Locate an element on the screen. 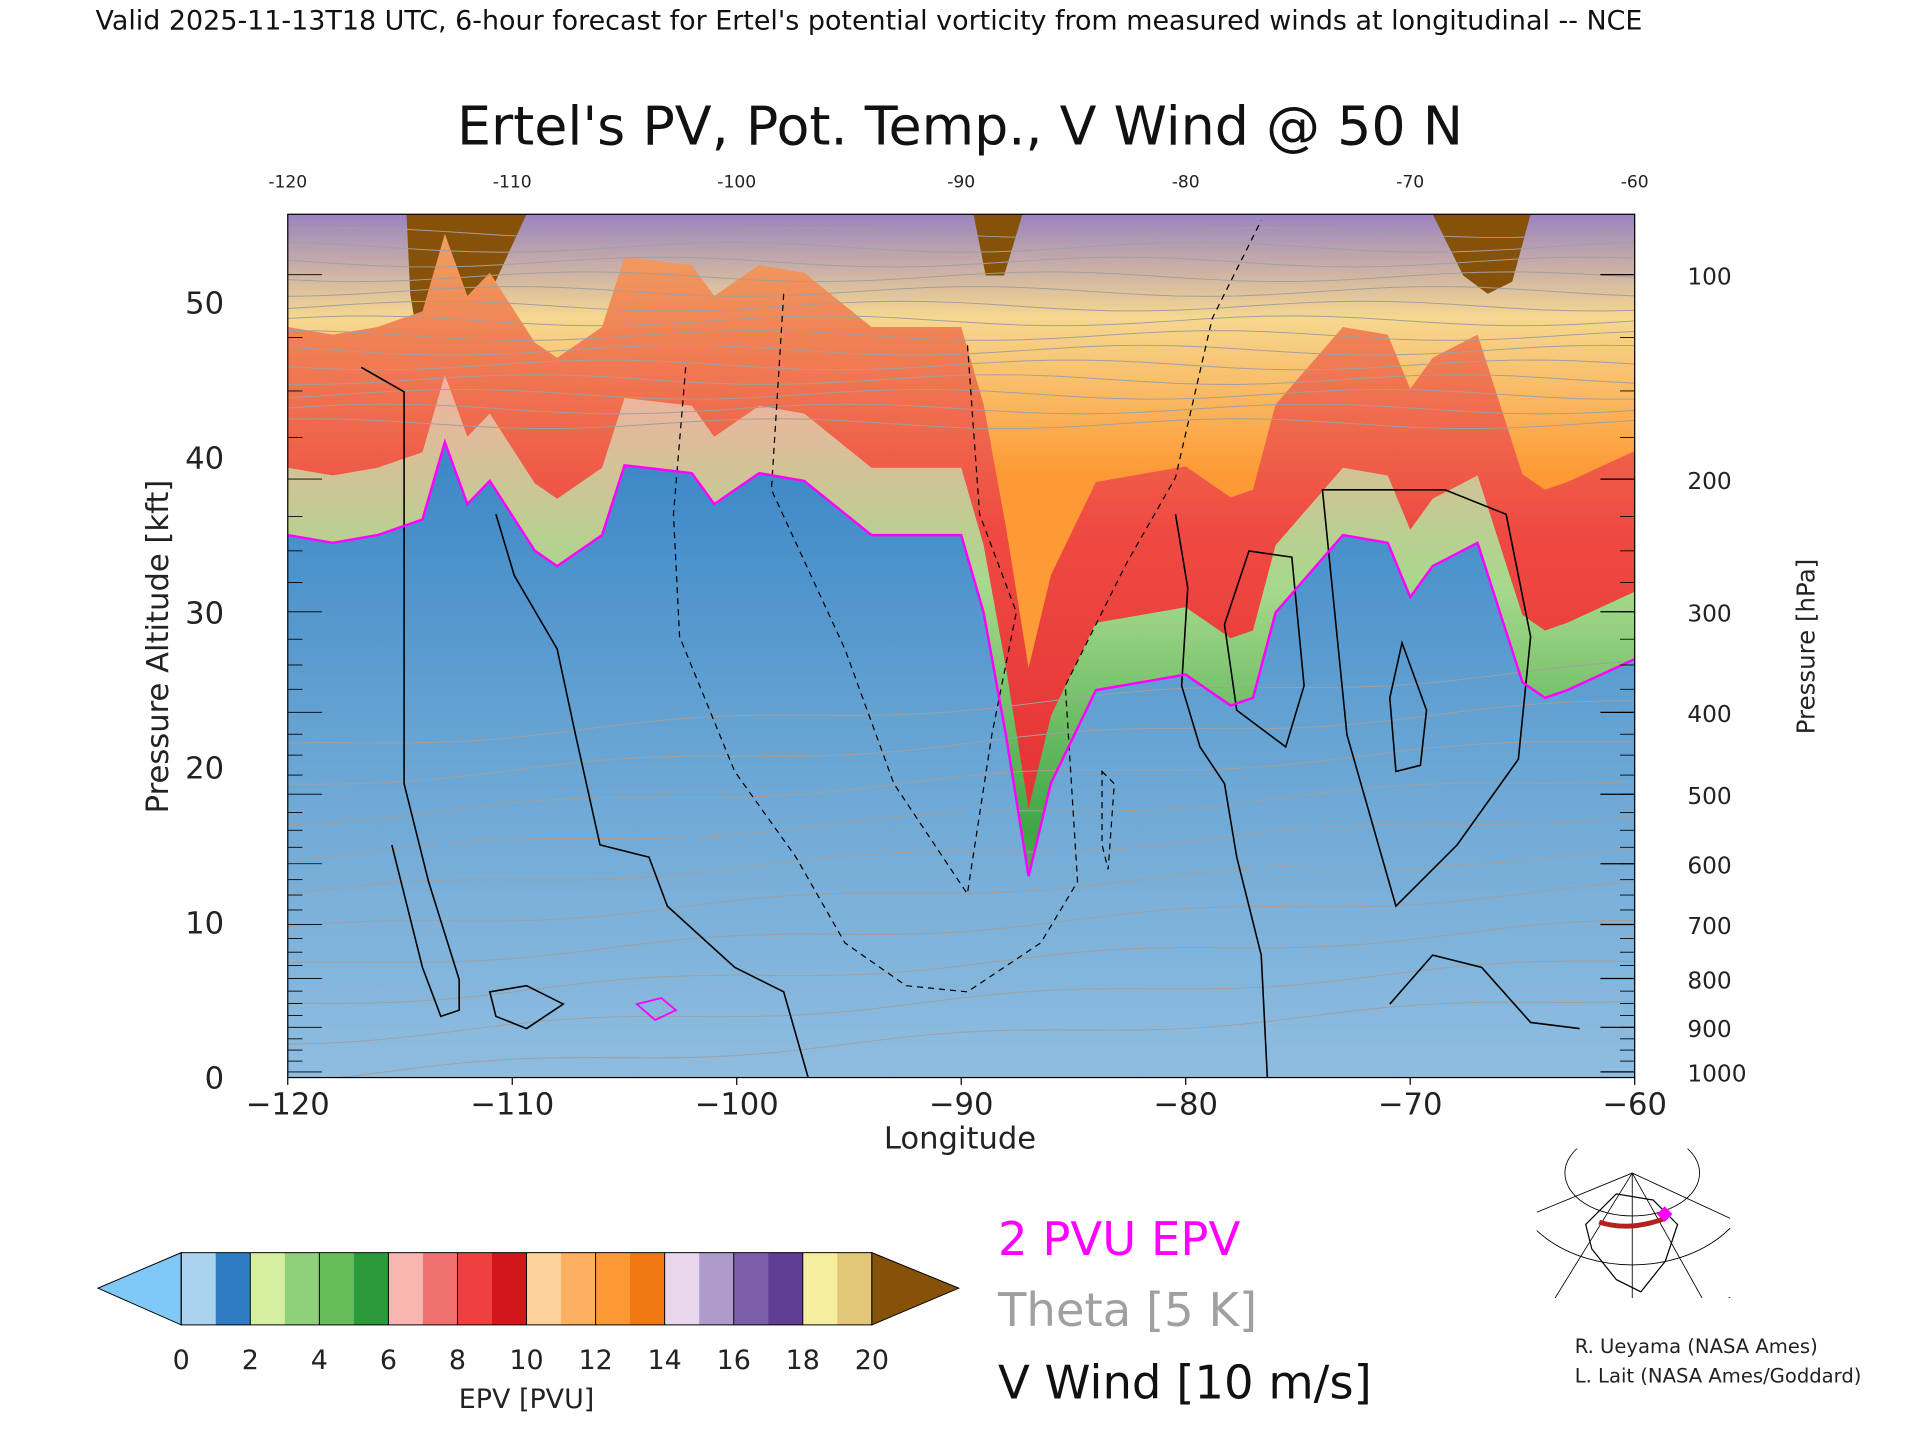 Image resolution: width=1920 pixels, height=1440 pixels. y2-tick-label: 400 is located at coordinates (1709, 714).